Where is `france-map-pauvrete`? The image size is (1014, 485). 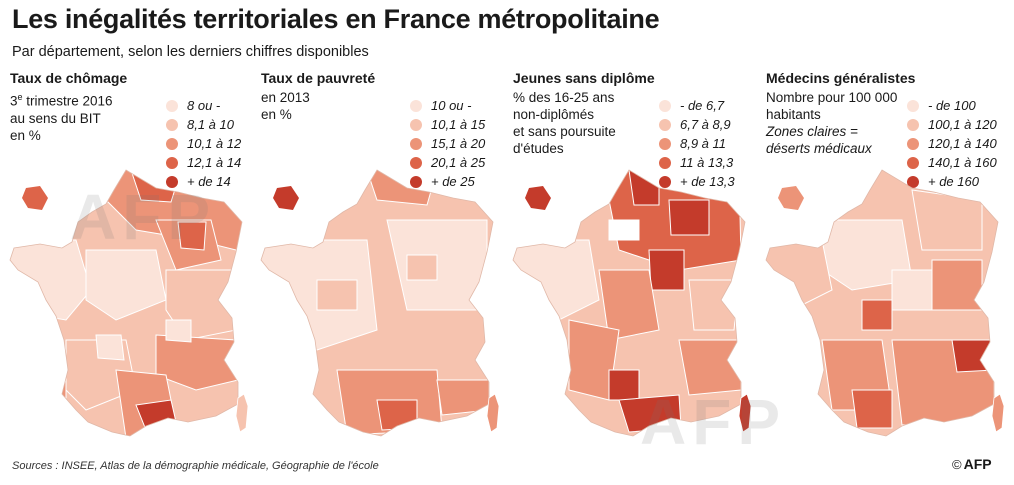
france-map-pauvrete is located at coordinates (380, 303).